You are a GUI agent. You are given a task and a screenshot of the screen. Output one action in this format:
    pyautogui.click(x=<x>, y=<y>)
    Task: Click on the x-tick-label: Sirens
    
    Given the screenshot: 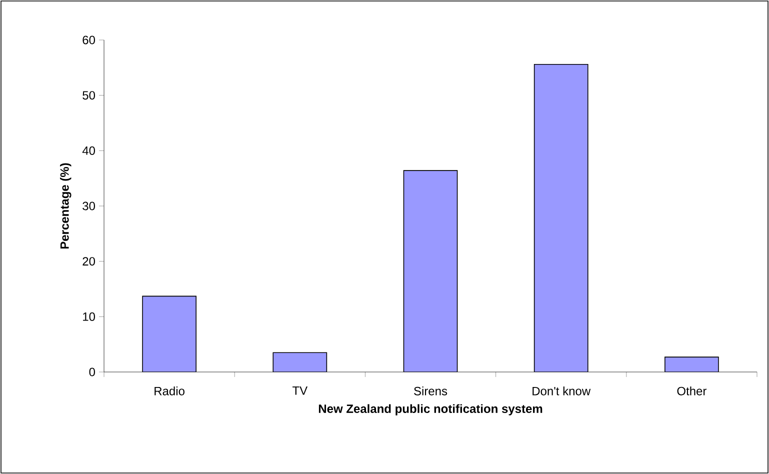 What is the action you would take?
    pyautogui.click(x=431, y=391)
    